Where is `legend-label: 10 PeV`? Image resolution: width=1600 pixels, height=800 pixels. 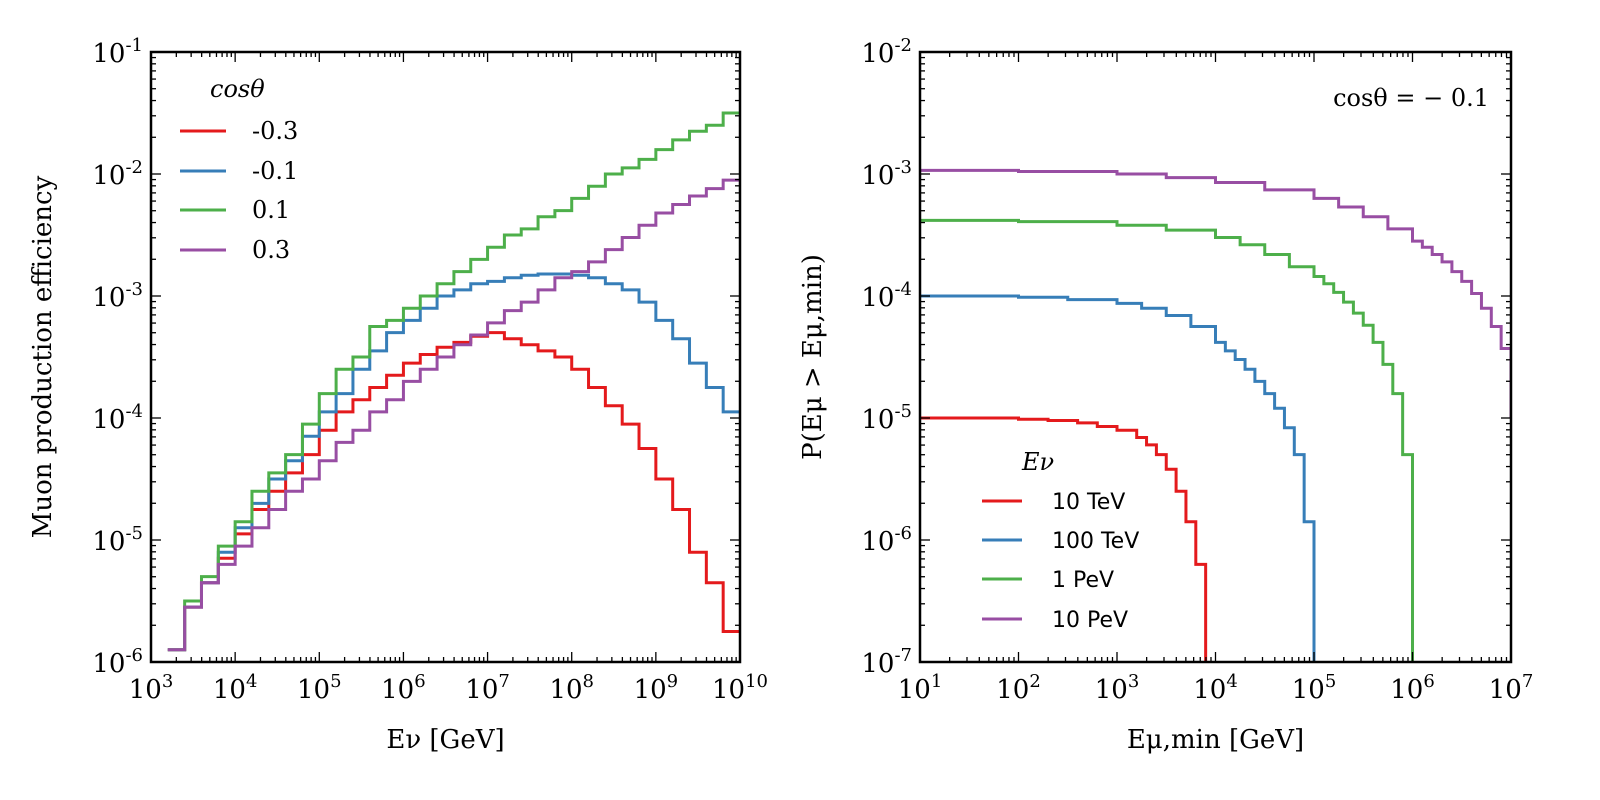
legend-label: 10 PeV is located at coordinates (1090, 620).